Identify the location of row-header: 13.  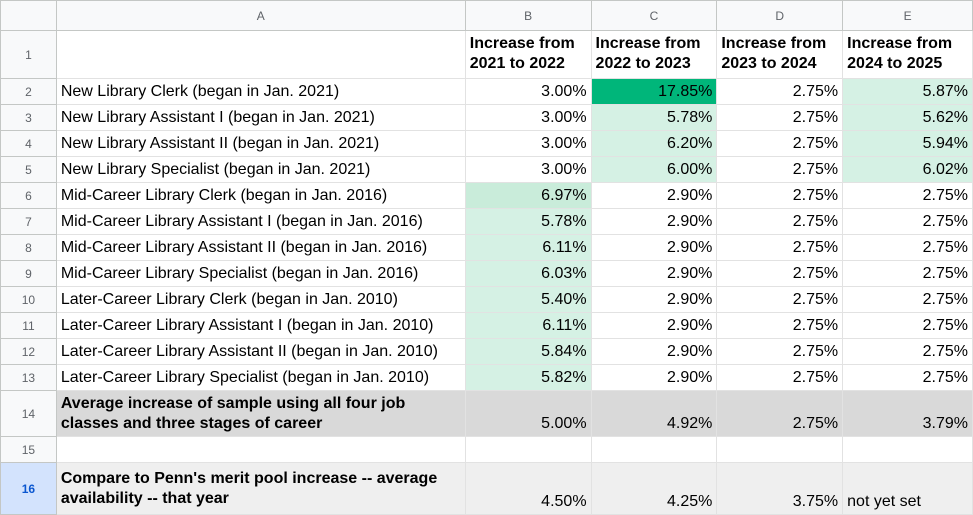
(28, 377).